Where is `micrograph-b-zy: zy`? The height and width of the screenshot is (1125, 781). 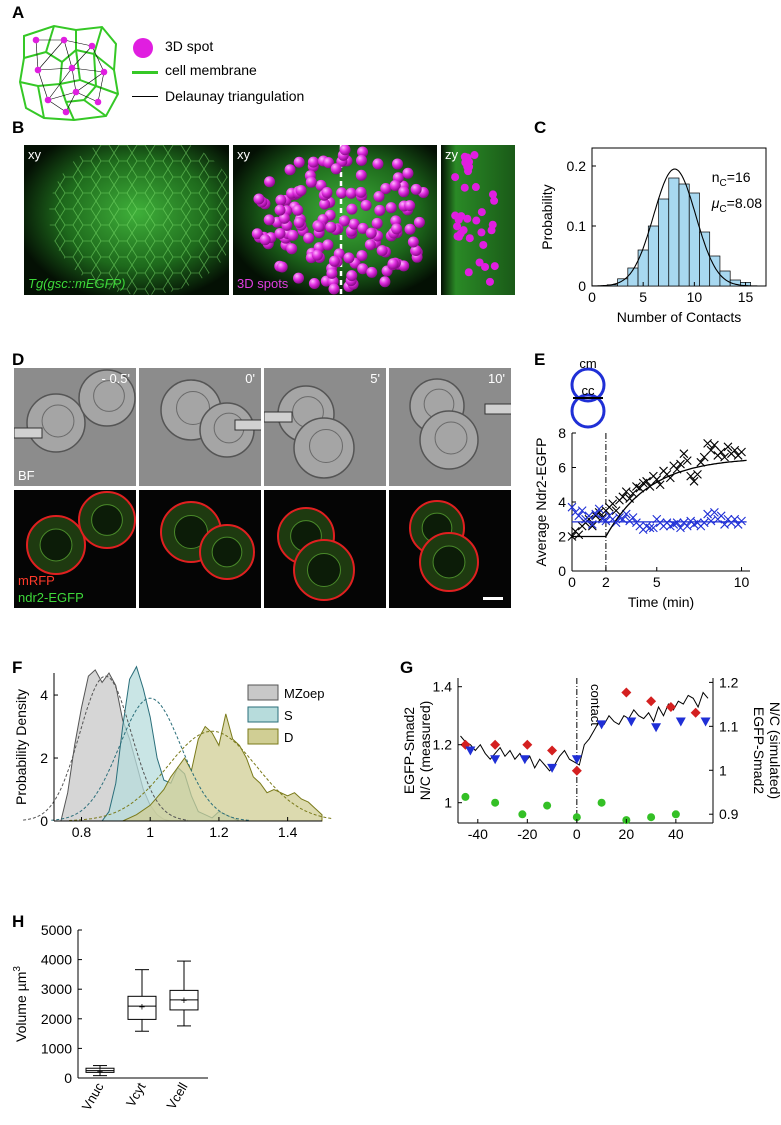
micrograph-b-zy: zy is located at coordinates (478, 220).